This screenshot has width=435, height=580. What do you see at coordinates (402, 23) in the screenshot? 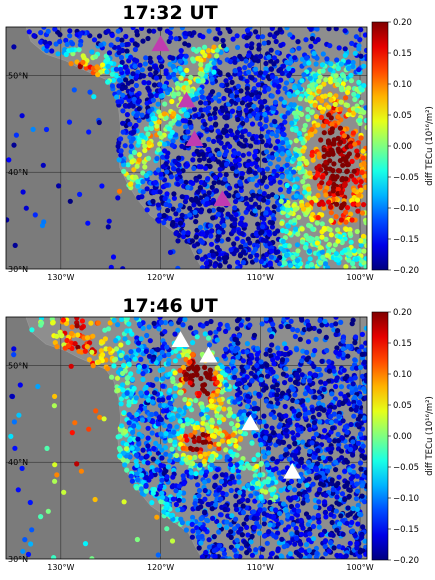
I see `colorbar-tick-label: 0.20` at bounding box center [402, 23].